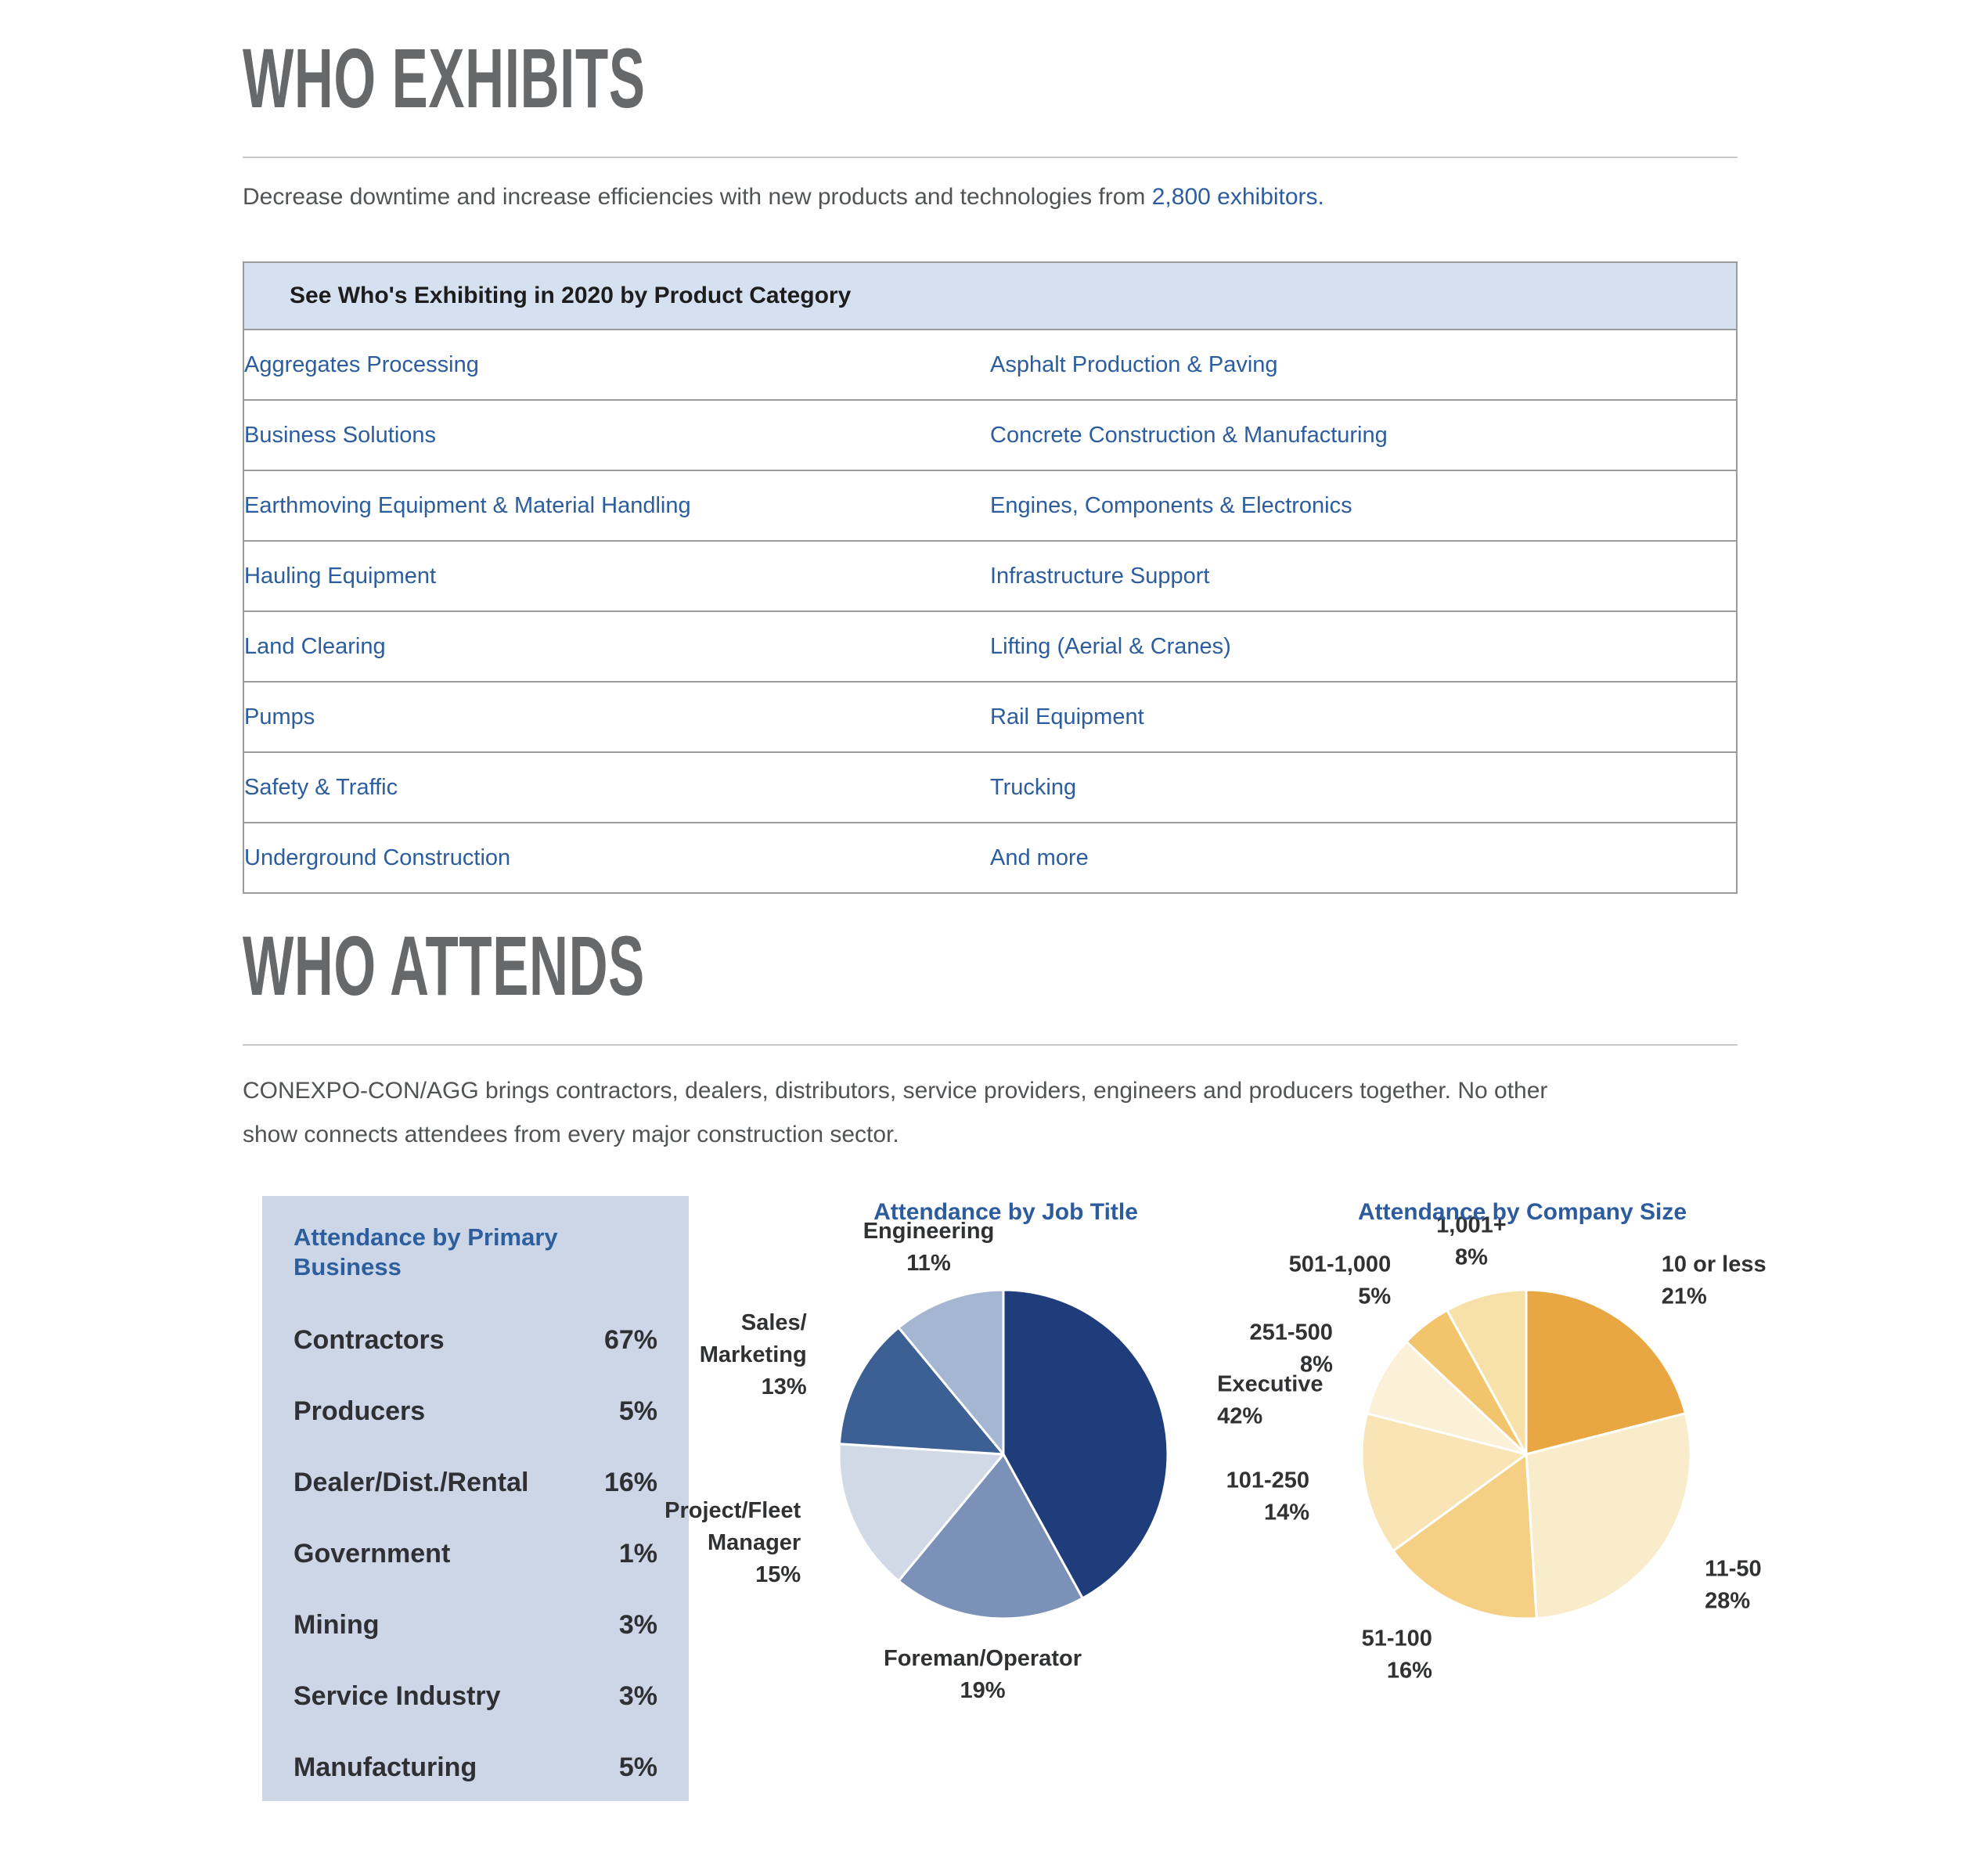 The height and width of the screenshot is (1855, 1988). Describe the element at coordinates (1734, 1568) in the screenshot. I see `pie-slice-label: 11-50` at that location.